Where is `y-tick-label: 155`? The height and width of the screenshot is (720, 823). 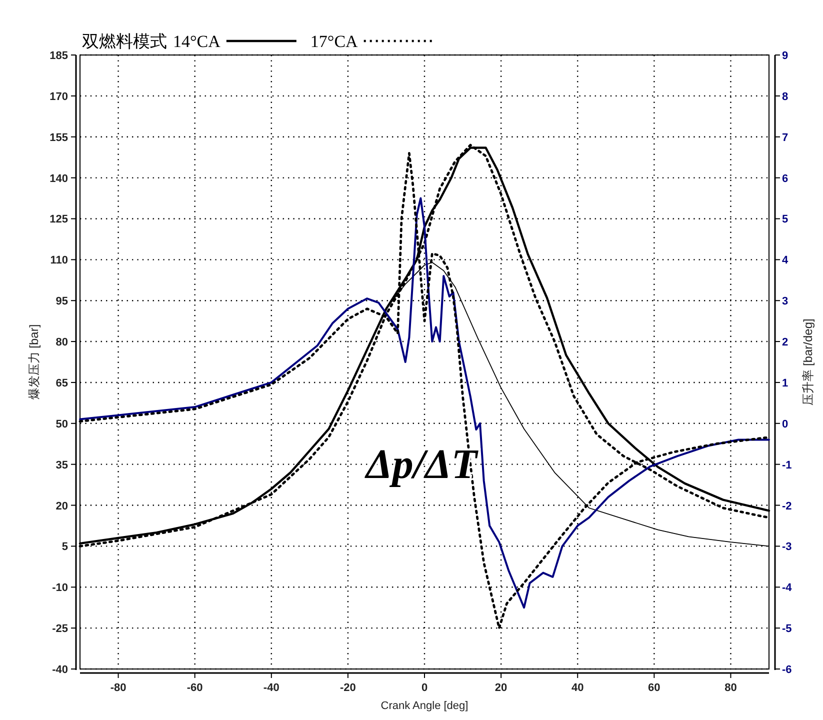
y-tick-label: 155 is located at coordinates (59, 138).